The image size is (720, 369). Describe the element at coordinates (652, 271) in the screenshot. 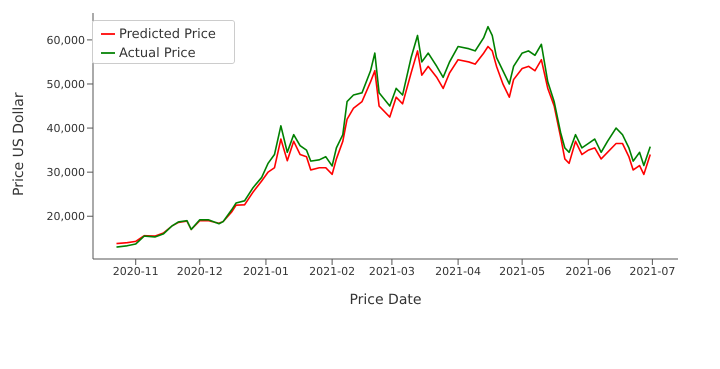

I see `x-tick-label: 2021-07` at that location.